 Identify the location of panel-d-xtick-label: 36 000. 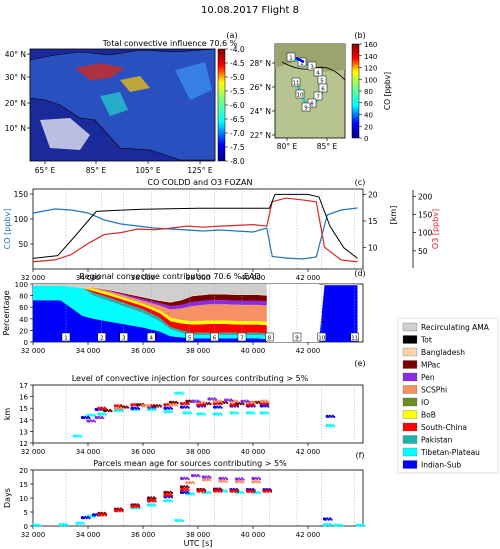
(143, 351).